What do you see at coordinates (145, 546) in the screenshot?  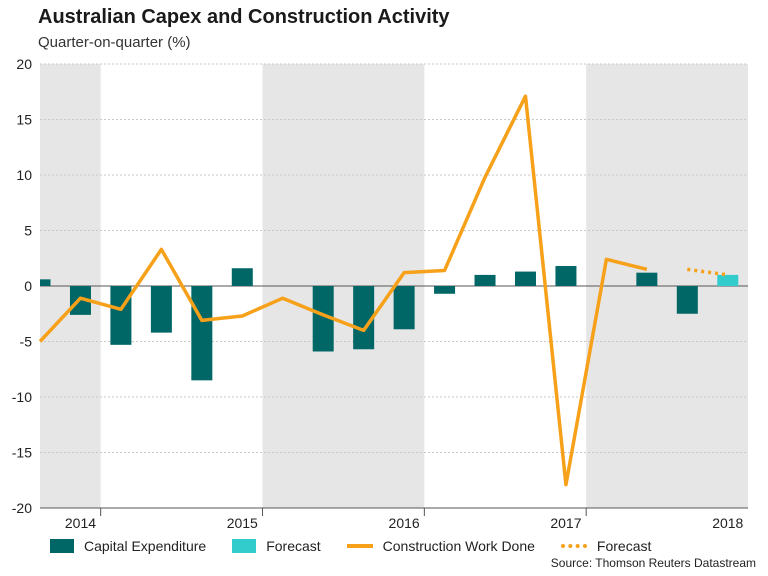 I see `legend-label-capex: Capital Expenditure` at bounding box center [145, 546].